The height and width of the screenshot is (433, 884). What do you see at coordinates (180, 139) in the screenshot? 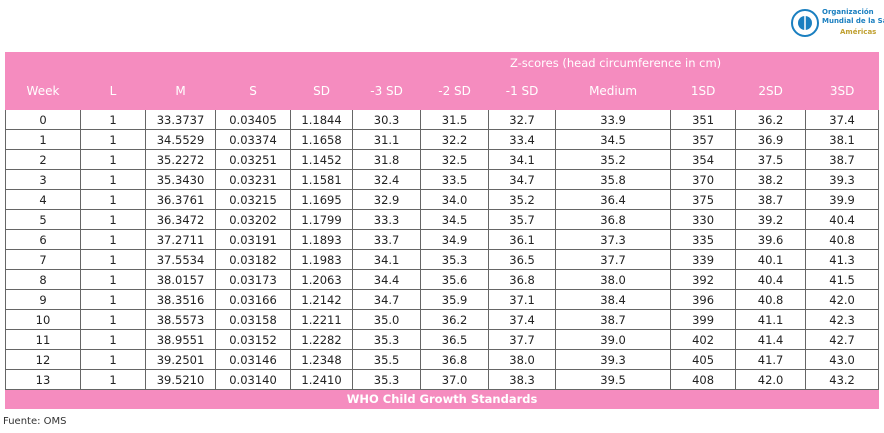
I see `cell: 34.5529` at bounding box center [180, 139].